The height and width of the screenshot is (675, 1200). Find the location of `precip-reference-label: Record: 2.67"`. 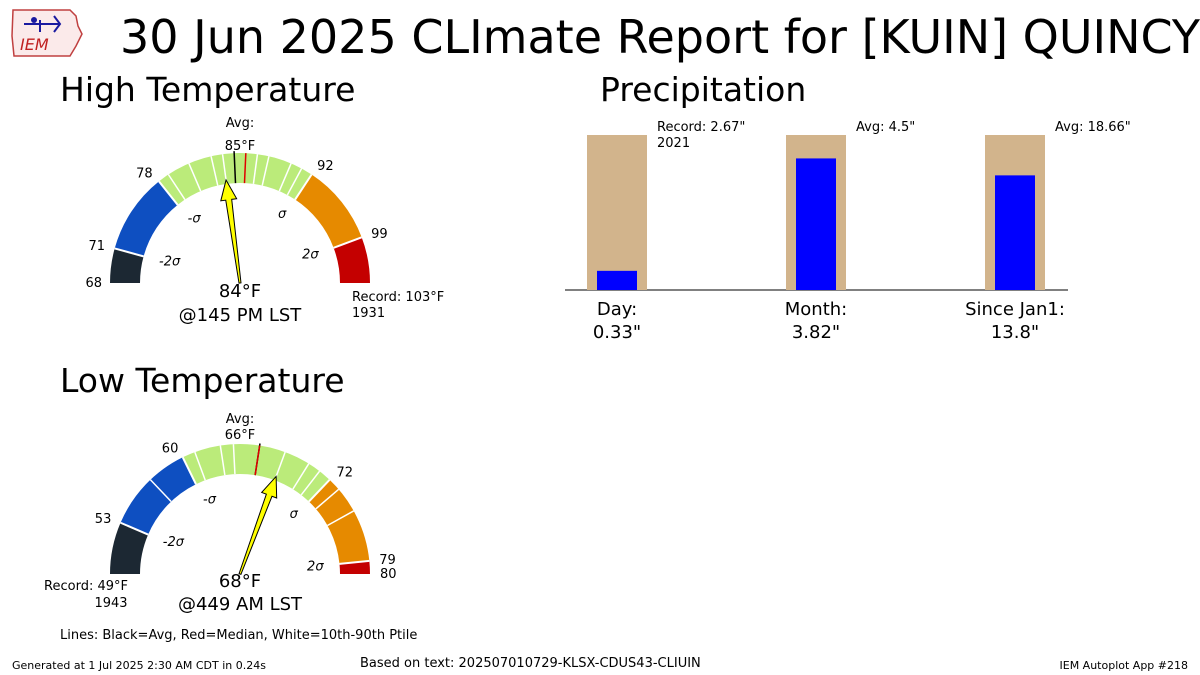

precip-reference-label: Record: 2.67" is located at coordinates (701, 127).